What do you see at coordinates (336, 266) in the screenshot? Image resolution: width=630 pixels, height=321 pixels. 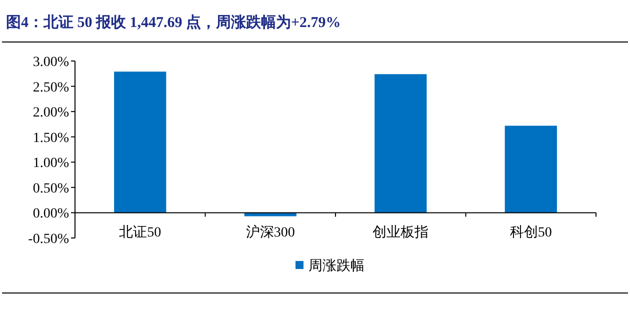 I see `legend-label: 周涨跌幅` at bounding box center [336, 266].